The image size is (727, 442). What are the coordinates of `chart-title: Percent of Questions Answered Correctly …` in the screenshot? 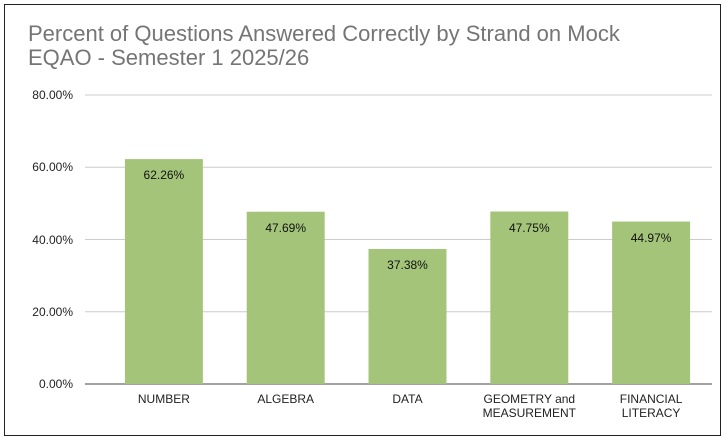 It's located at (324, 45).